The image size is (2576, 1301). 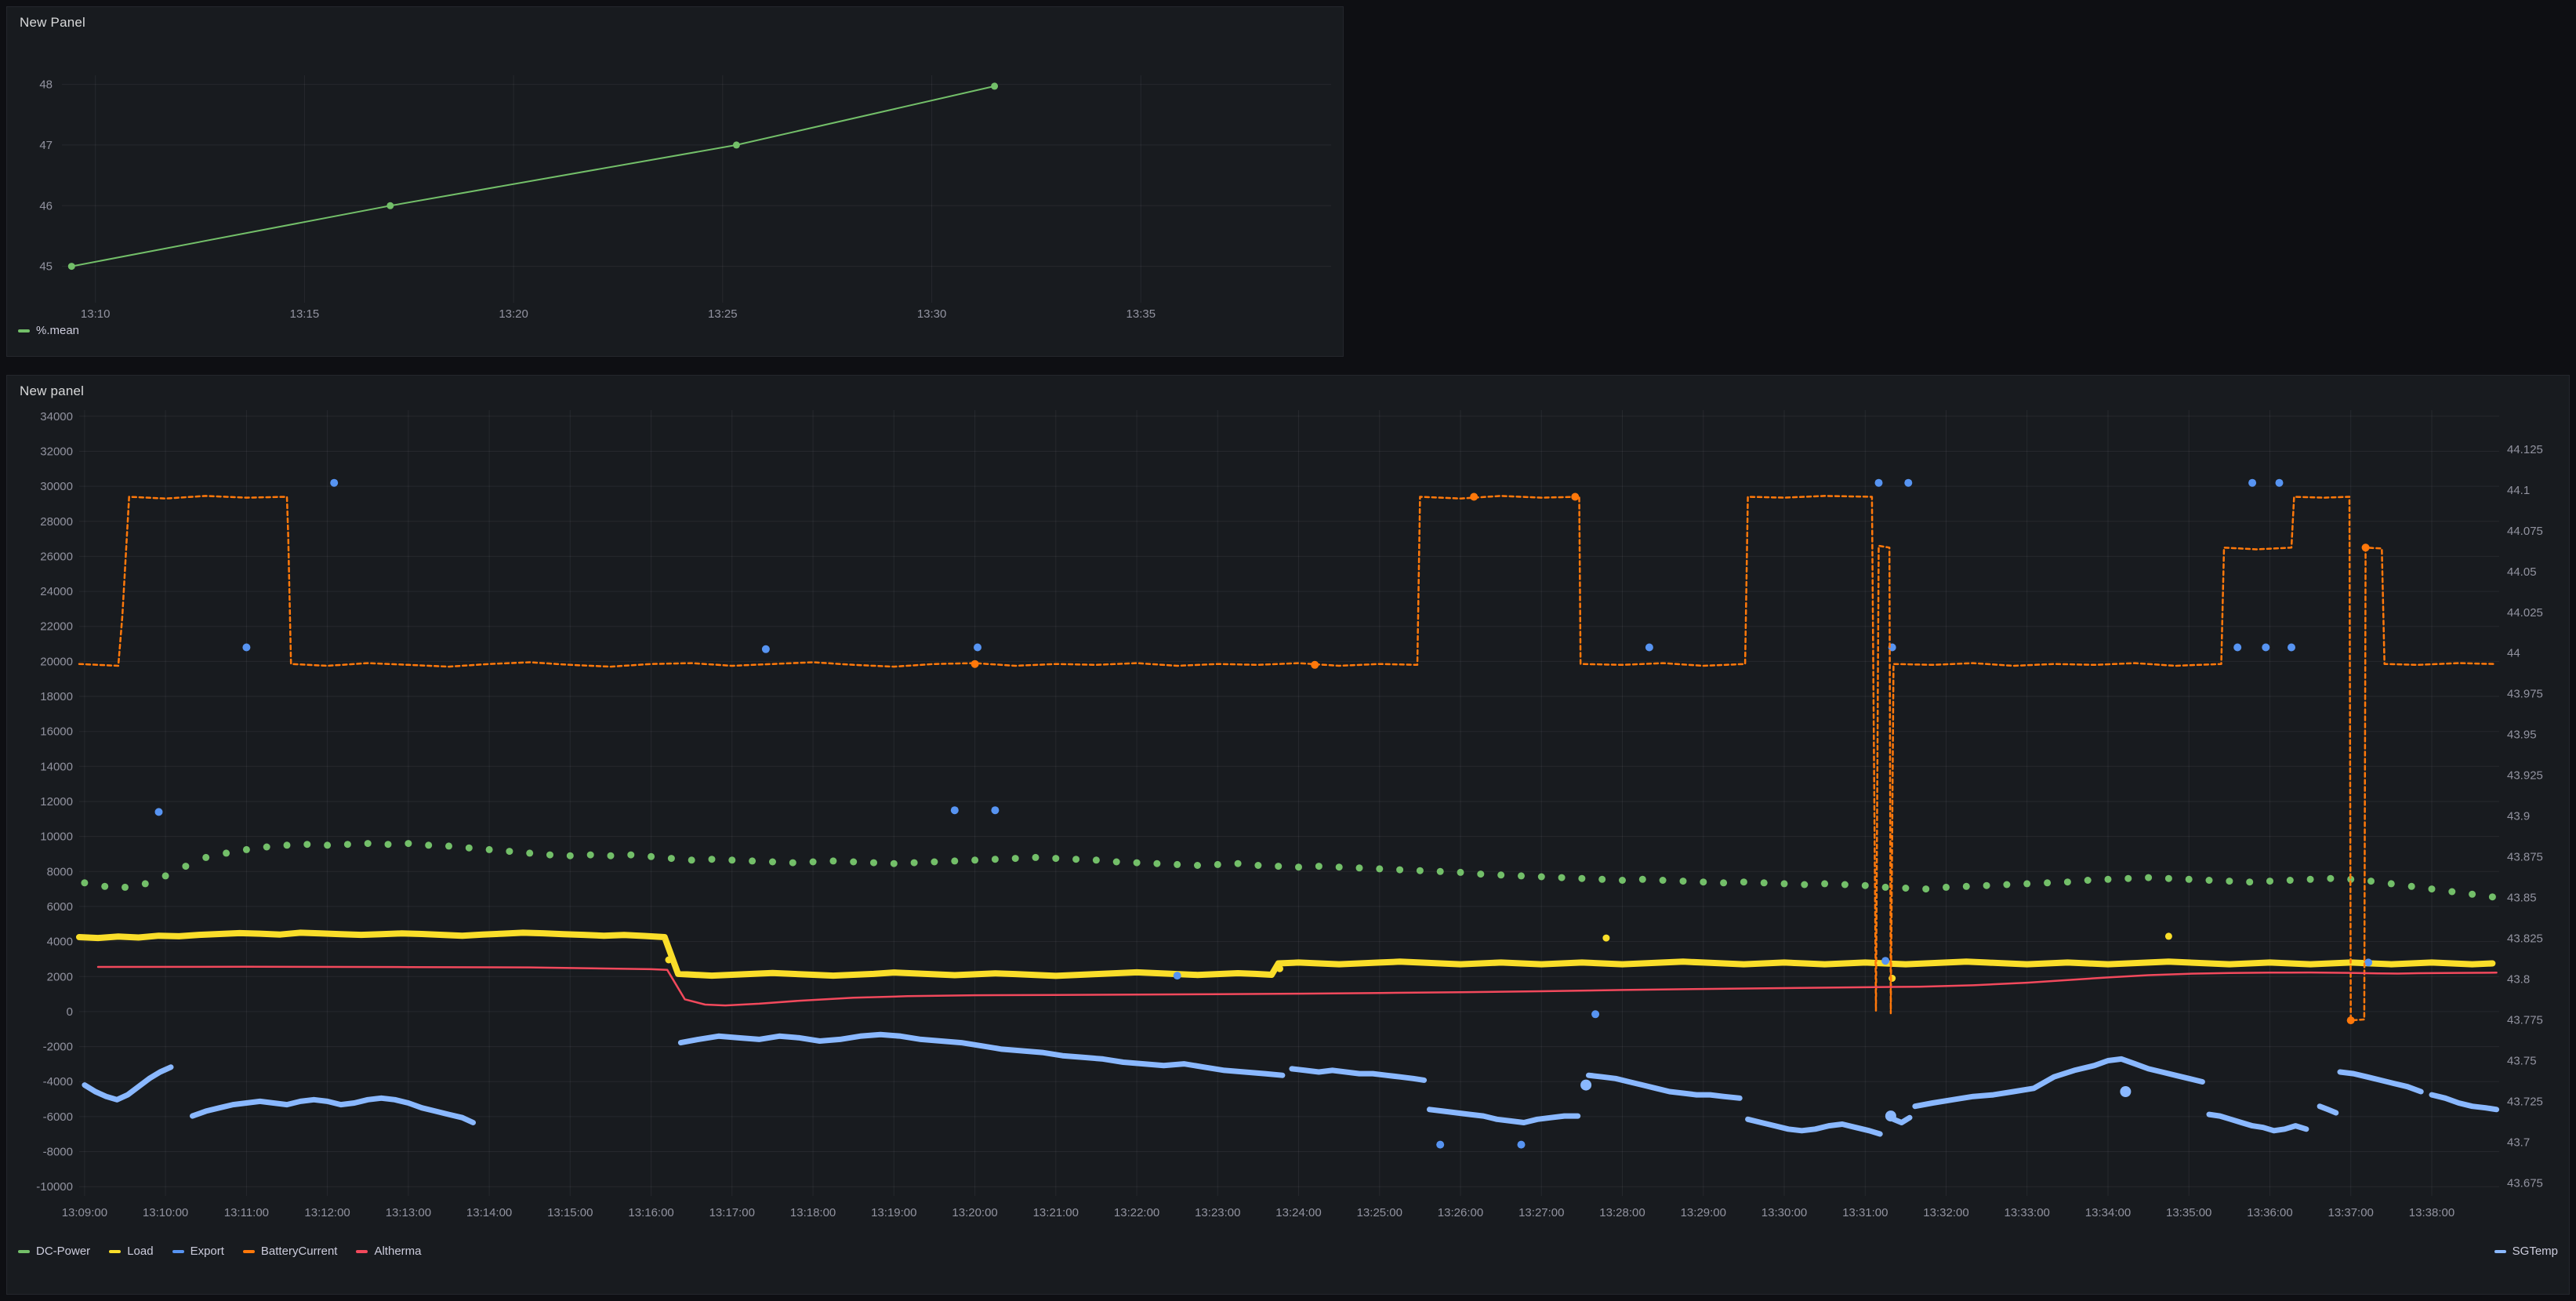 I want to click on svg-text: 43.9, so click(x=2518, y=817).